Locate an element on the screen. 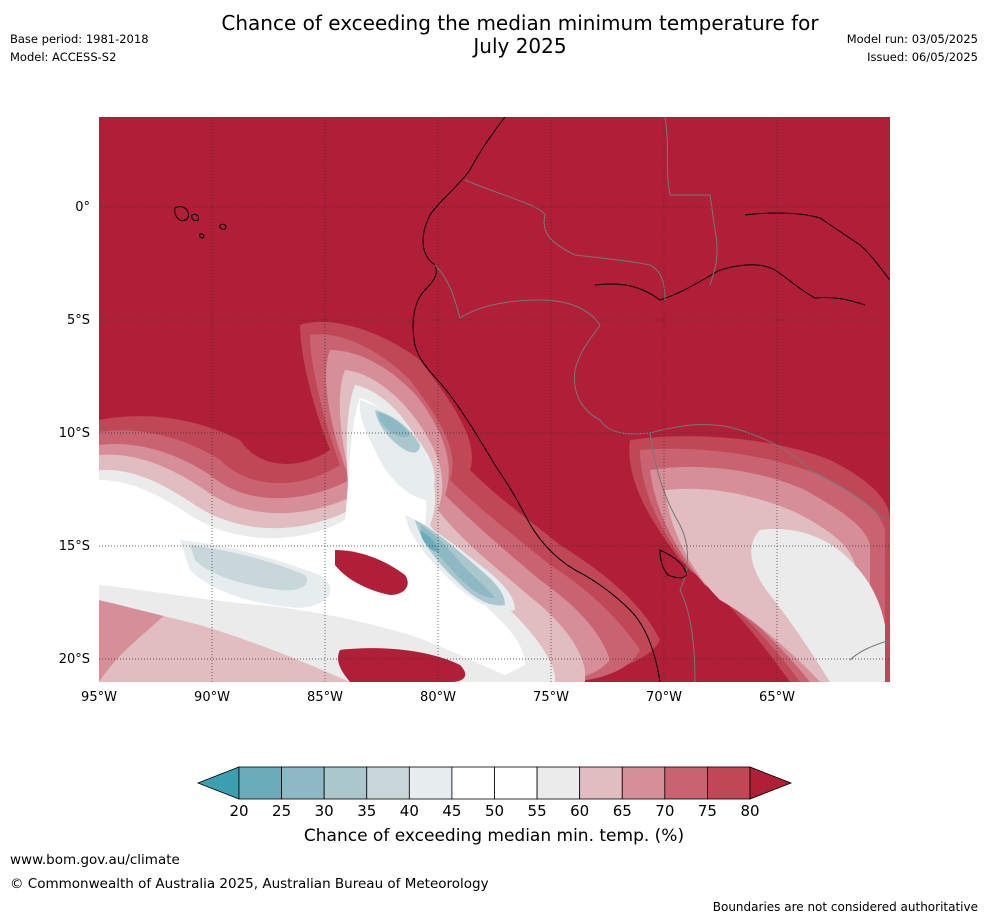 This screenshot has height=919, width=988. lon-axis: 95°W 90°W 85°W 80°W 75°W 70°W 65°W is located at coordinates (438, 697).